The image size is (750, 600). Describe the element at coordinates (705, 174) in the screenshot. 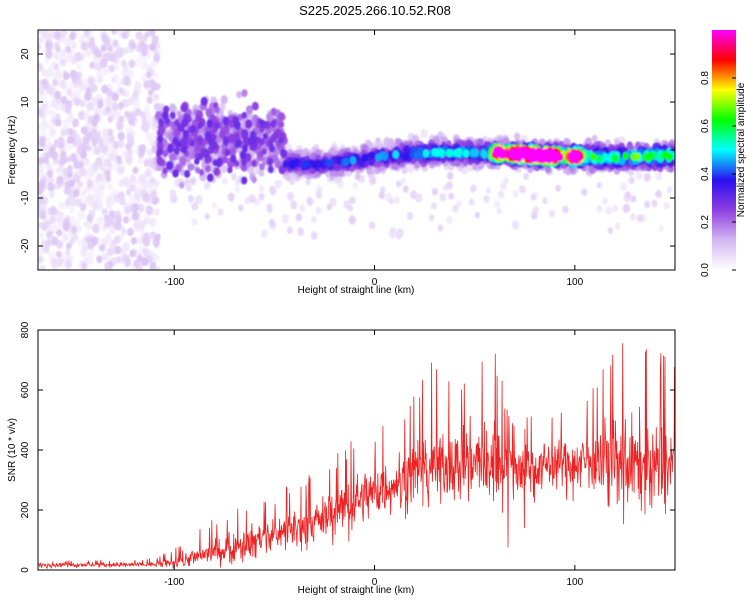

I see `colorbar-tick-label: 0.4` at that location.